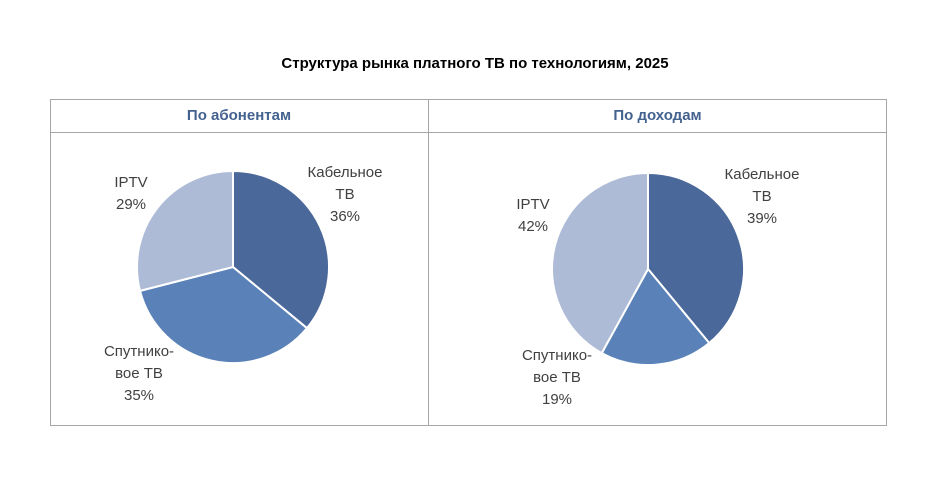 Image resolution: width=950 pixels, height=477 pixels. What do you see at coordinates (131, 193) in the screenshot?
I see `label-iptv-1: IPTV 29%` at bounding box center [131, 193].